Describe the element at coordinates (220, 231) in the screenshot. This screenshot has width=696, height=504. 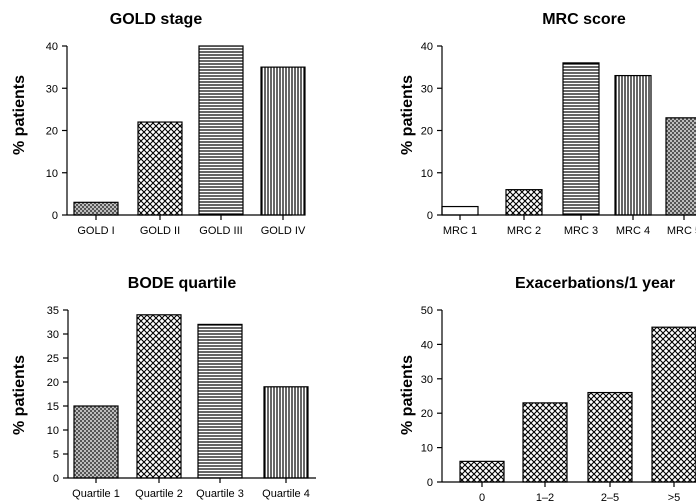
I see `x-tick-label-gold-iii: GOLD III` at that location.